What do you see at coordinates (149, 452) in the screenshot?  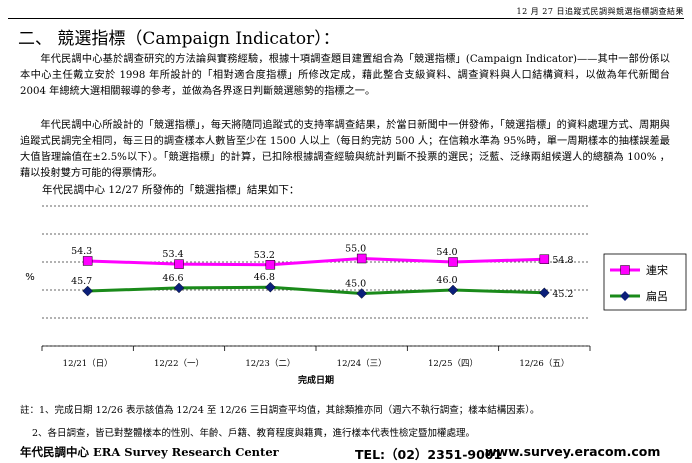 I see `footer-org: 年代民調中心 ERA Survey Research Center` at bounding box center [149, 452].